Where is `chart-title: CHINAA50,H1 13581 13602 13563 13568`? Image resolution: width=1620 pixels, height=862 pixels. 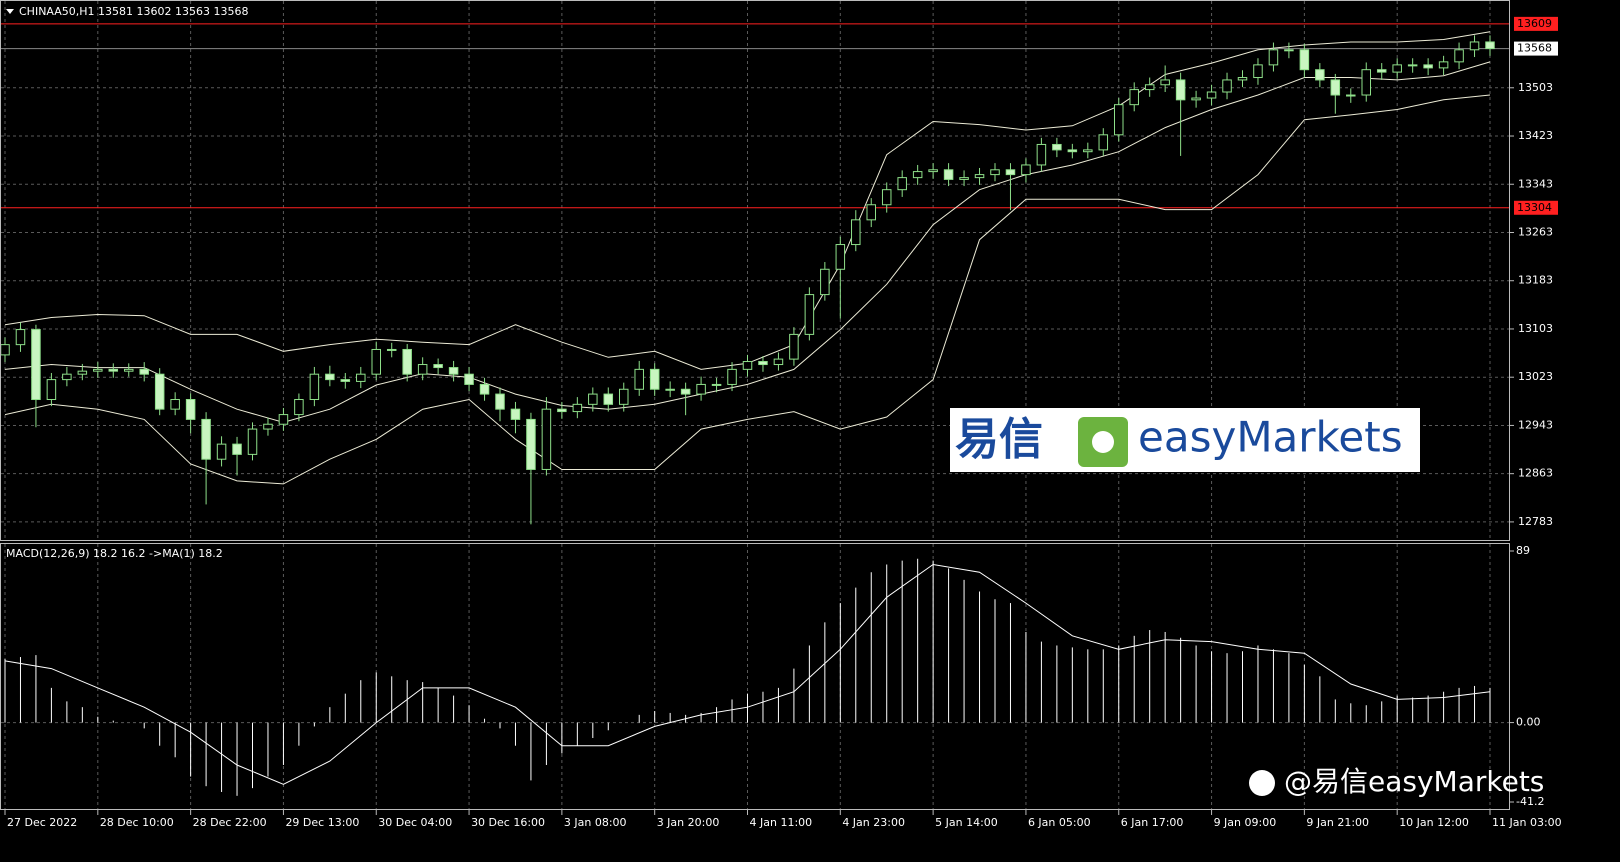
chart-title: CHINAA50,H1 13581 13602 13563 13568 is located at coordinates (134, 11).